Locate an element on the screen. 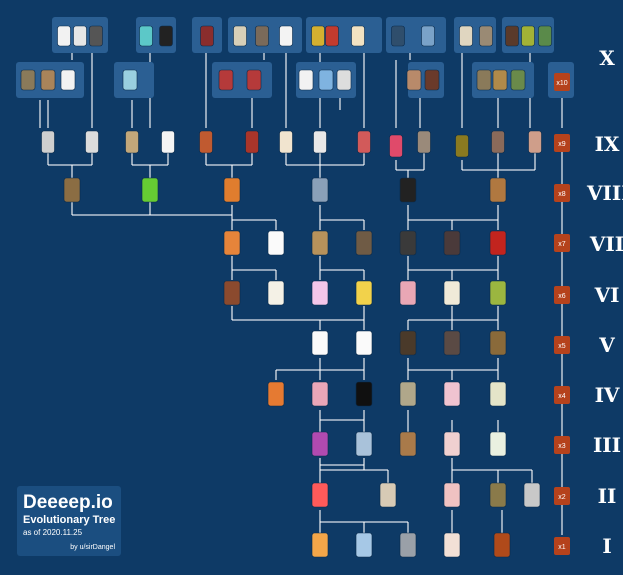 Image resolution: width=623 pixels, height=575 pixels. xp-badge-label: x1 is located at coordinates (562, 547).